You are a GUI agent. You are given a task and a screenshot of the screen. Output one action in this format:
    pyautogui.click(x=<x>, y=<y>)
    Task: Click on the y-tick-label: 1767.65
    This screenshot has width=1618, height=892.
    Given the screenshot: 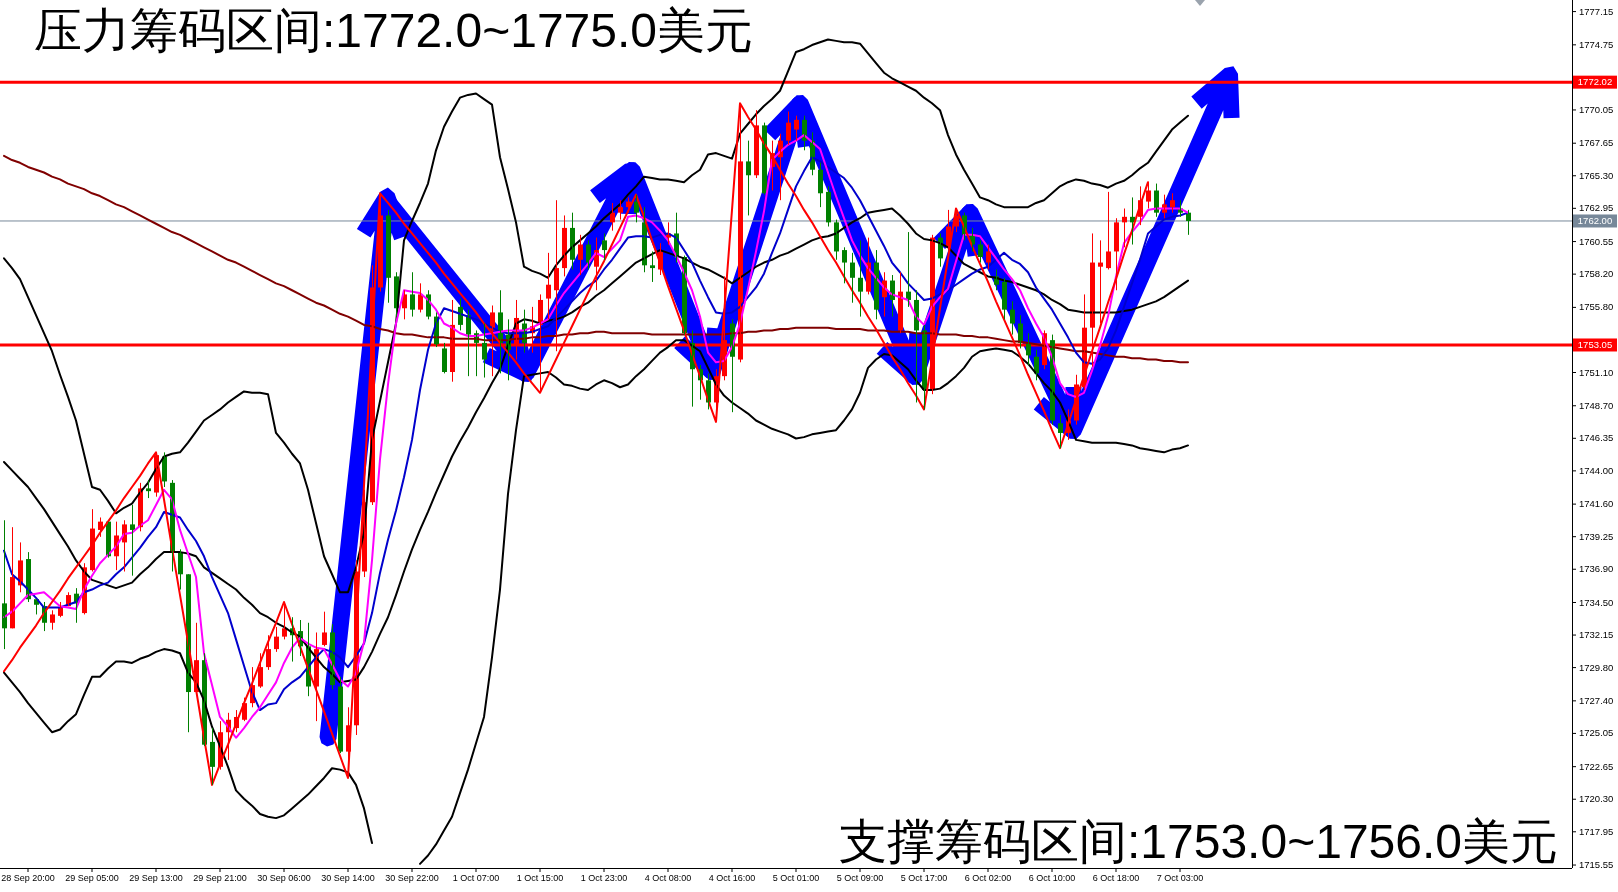 What is the action you would take?
    pyautogui.click(x=1596, y=143)
    